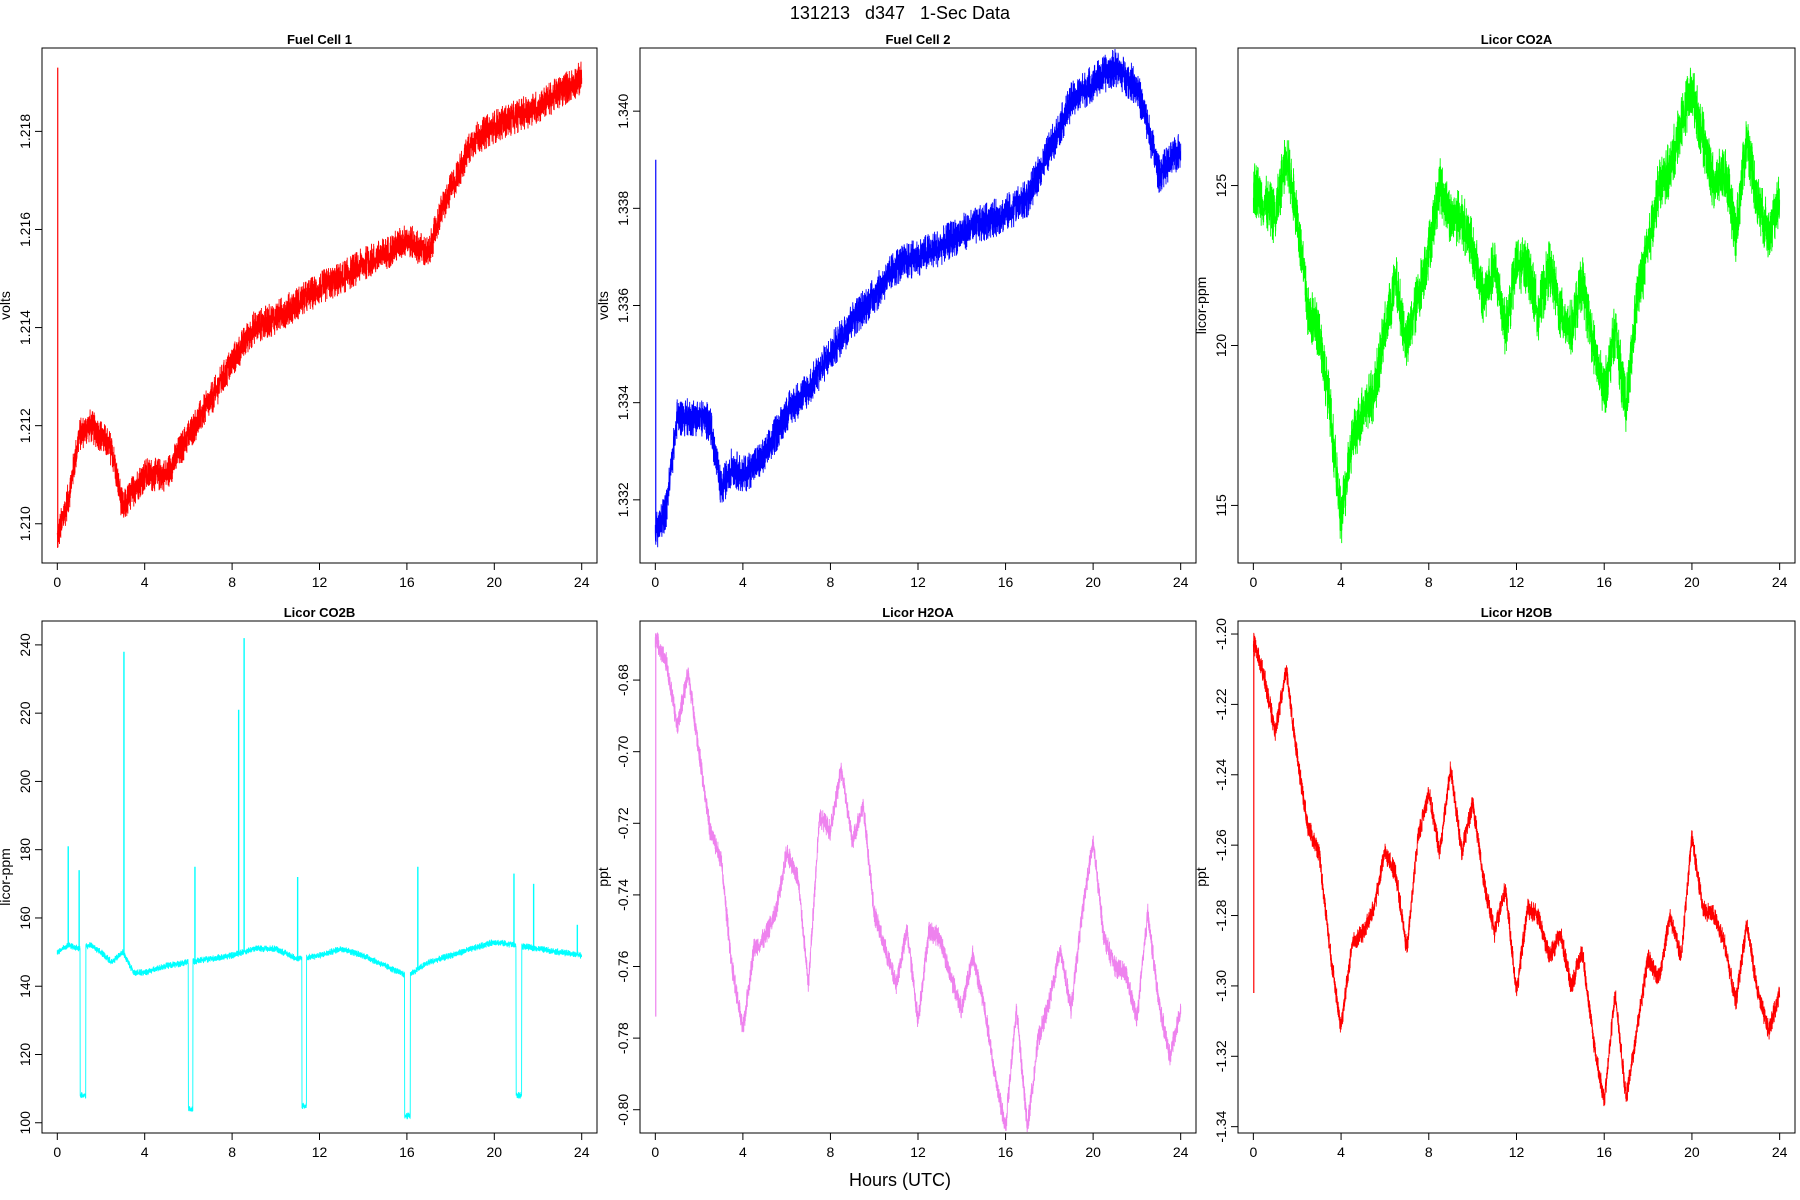 Image resolution: width=1800 pixels, height=1200 pixels. What do you see at coordinates (25, 986) in the screenshot?
I see `y-tick-label: 140` at bounding box center [25, 986].